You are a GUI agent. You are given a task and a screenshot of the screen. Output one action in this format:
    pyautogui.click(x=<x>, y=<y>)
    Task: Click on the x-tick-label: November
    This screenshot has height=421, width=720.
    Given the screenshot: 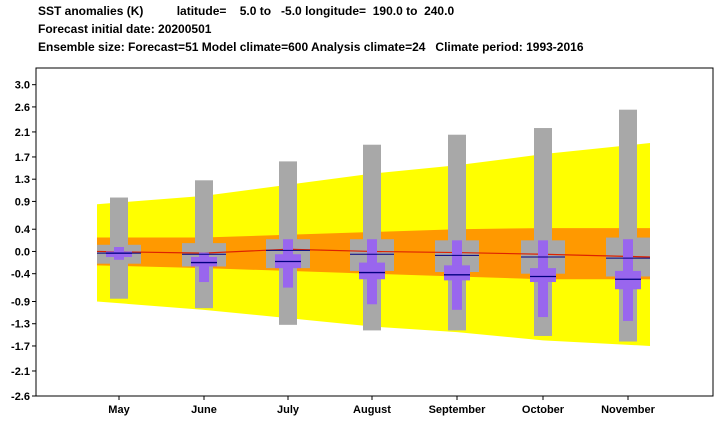 What is the action you would take?
    pyautogui.click(x=628, y=410)
    